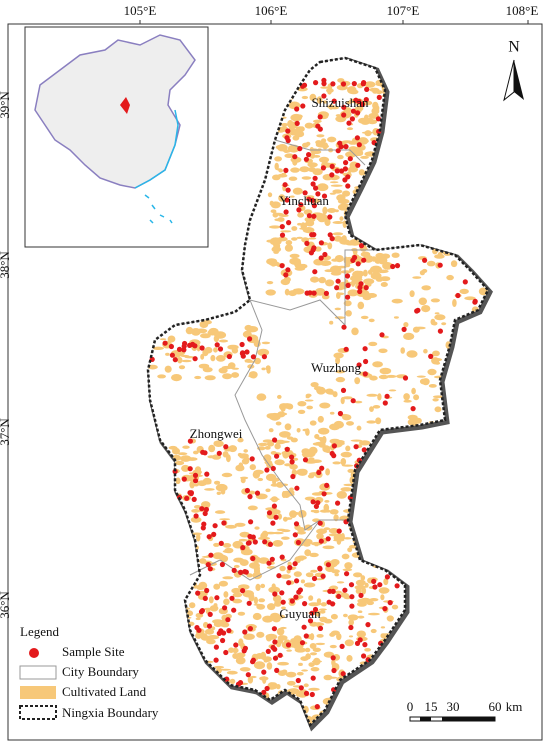 This screenshot has width=550, height=748. I want to click on coastline, so click(156, 149).